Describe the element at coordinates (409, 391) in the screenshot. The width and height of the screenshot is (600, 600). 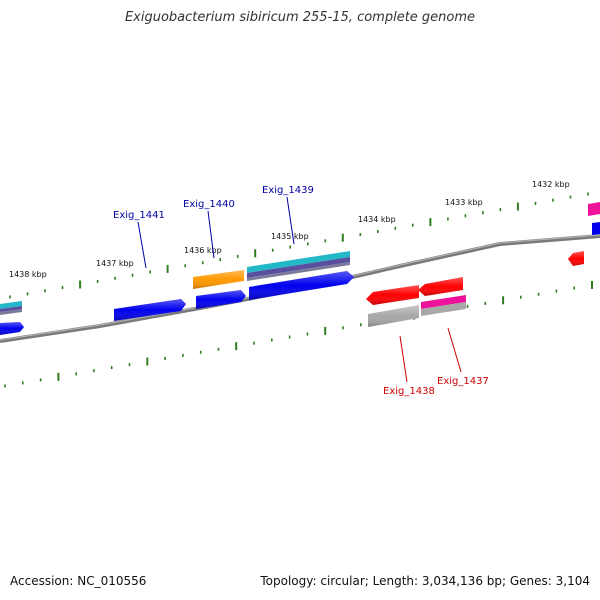
I see `svg-text: Exig_1438` at that location.